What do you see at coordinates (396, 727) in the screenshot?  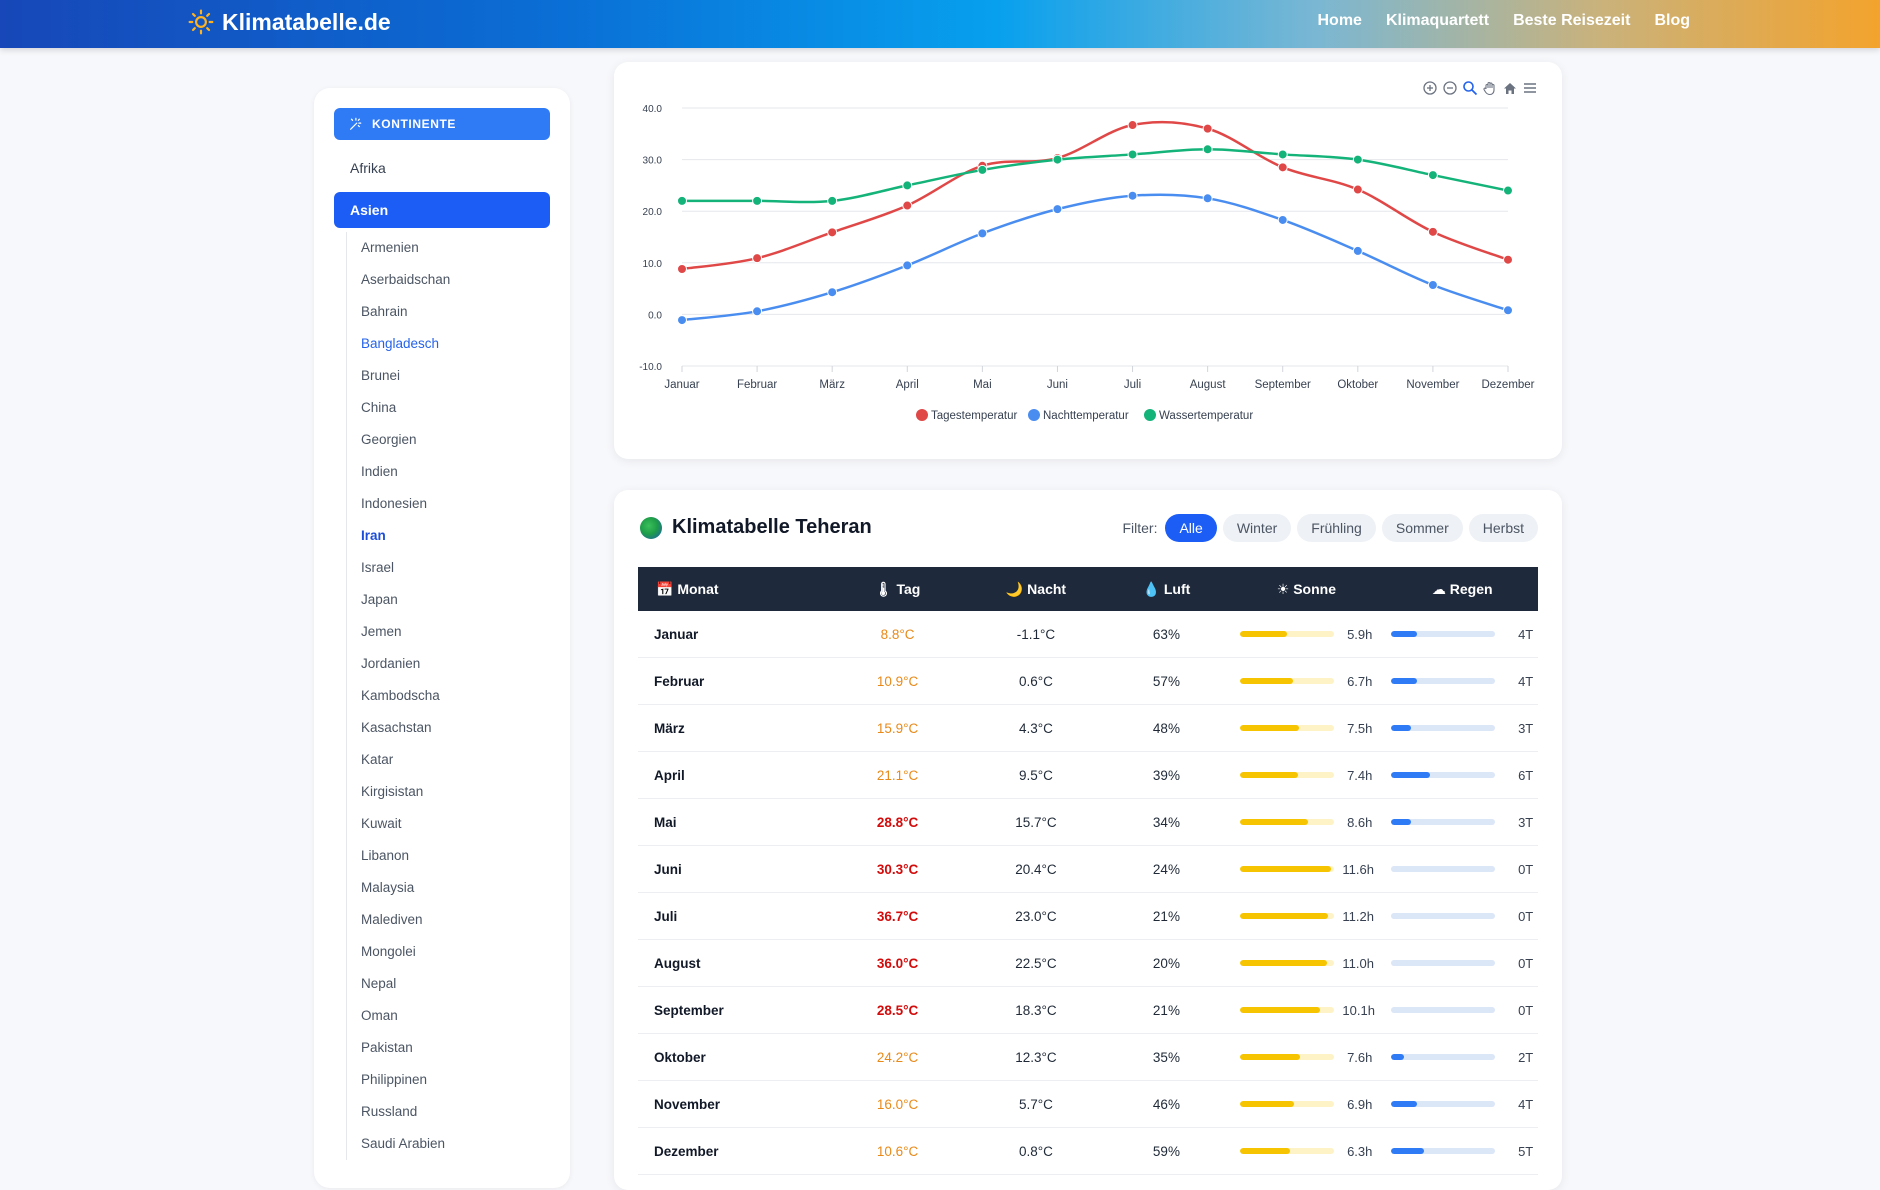 I see `country-item-kasachstan: Kasachstan` at bounding box center [396, 727].